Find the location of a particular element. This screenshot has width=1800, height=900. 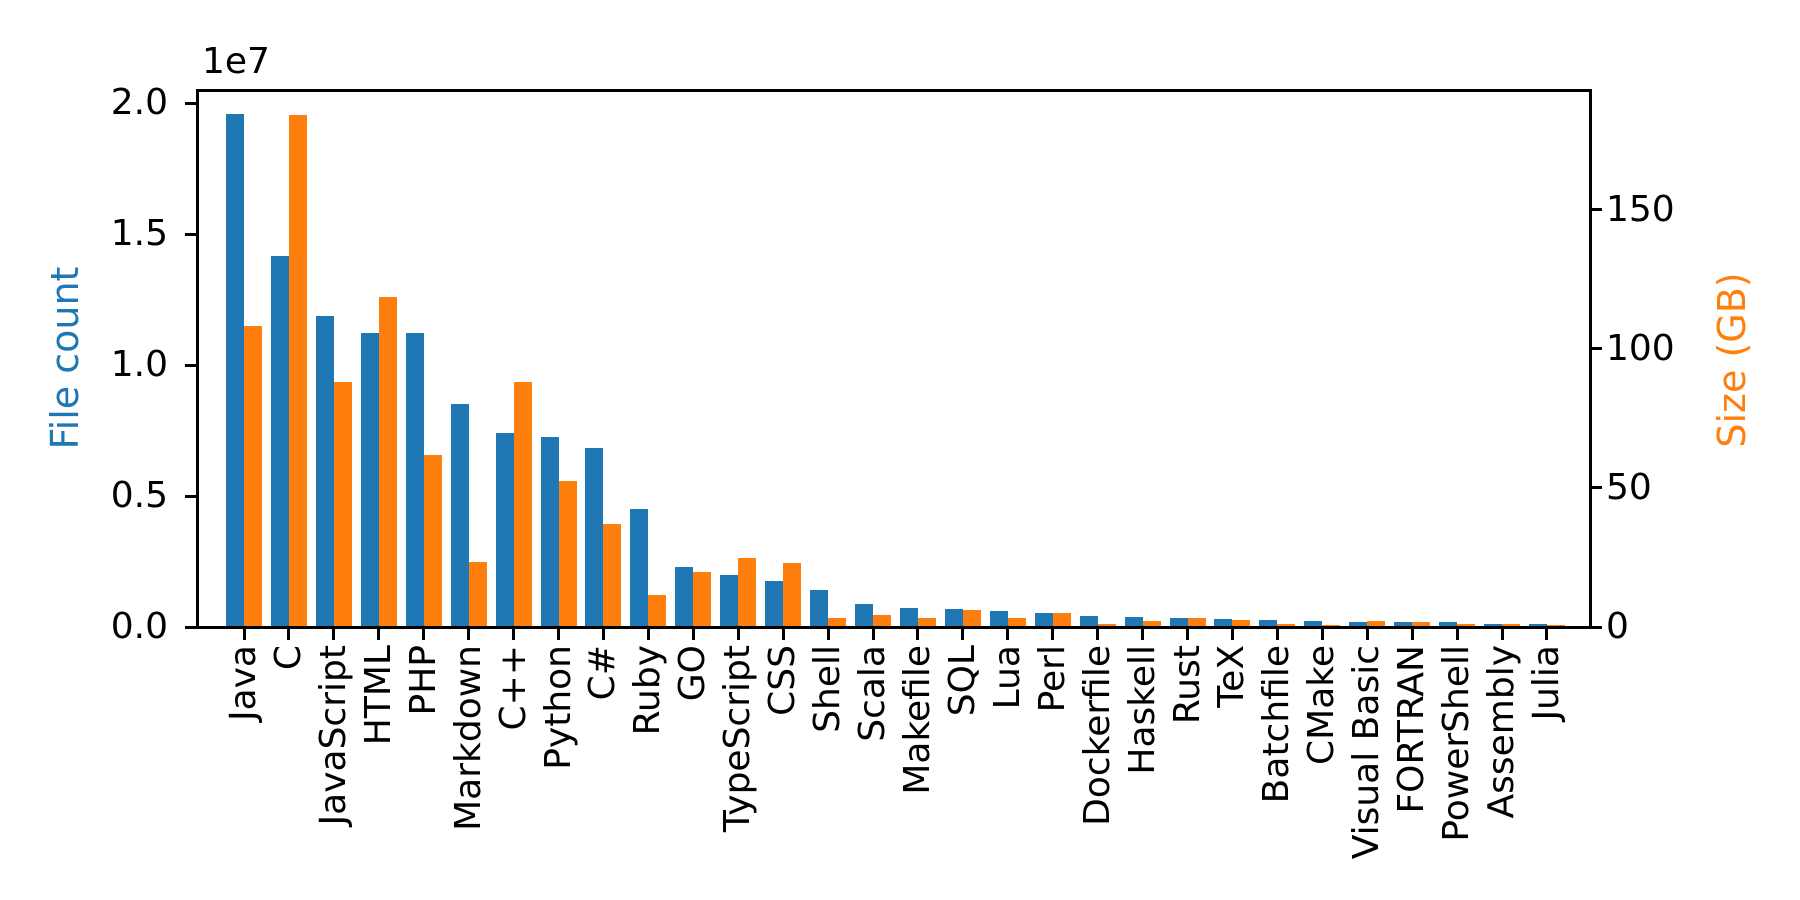

x-tick-label: GO is located at coordinates (693, 673).